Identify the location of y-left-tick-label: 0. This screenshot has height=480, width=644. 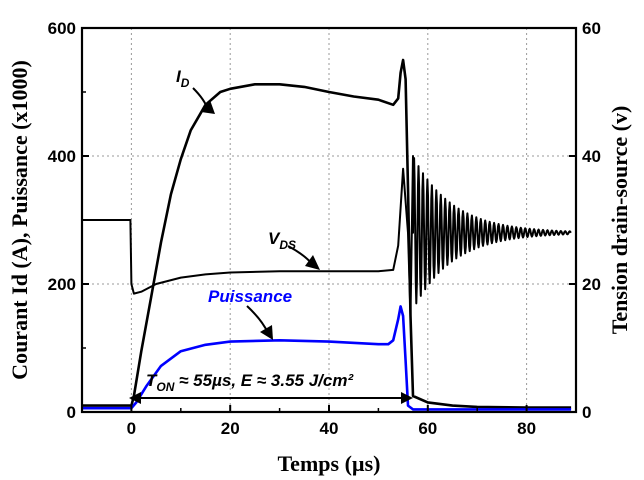
(71, 412).